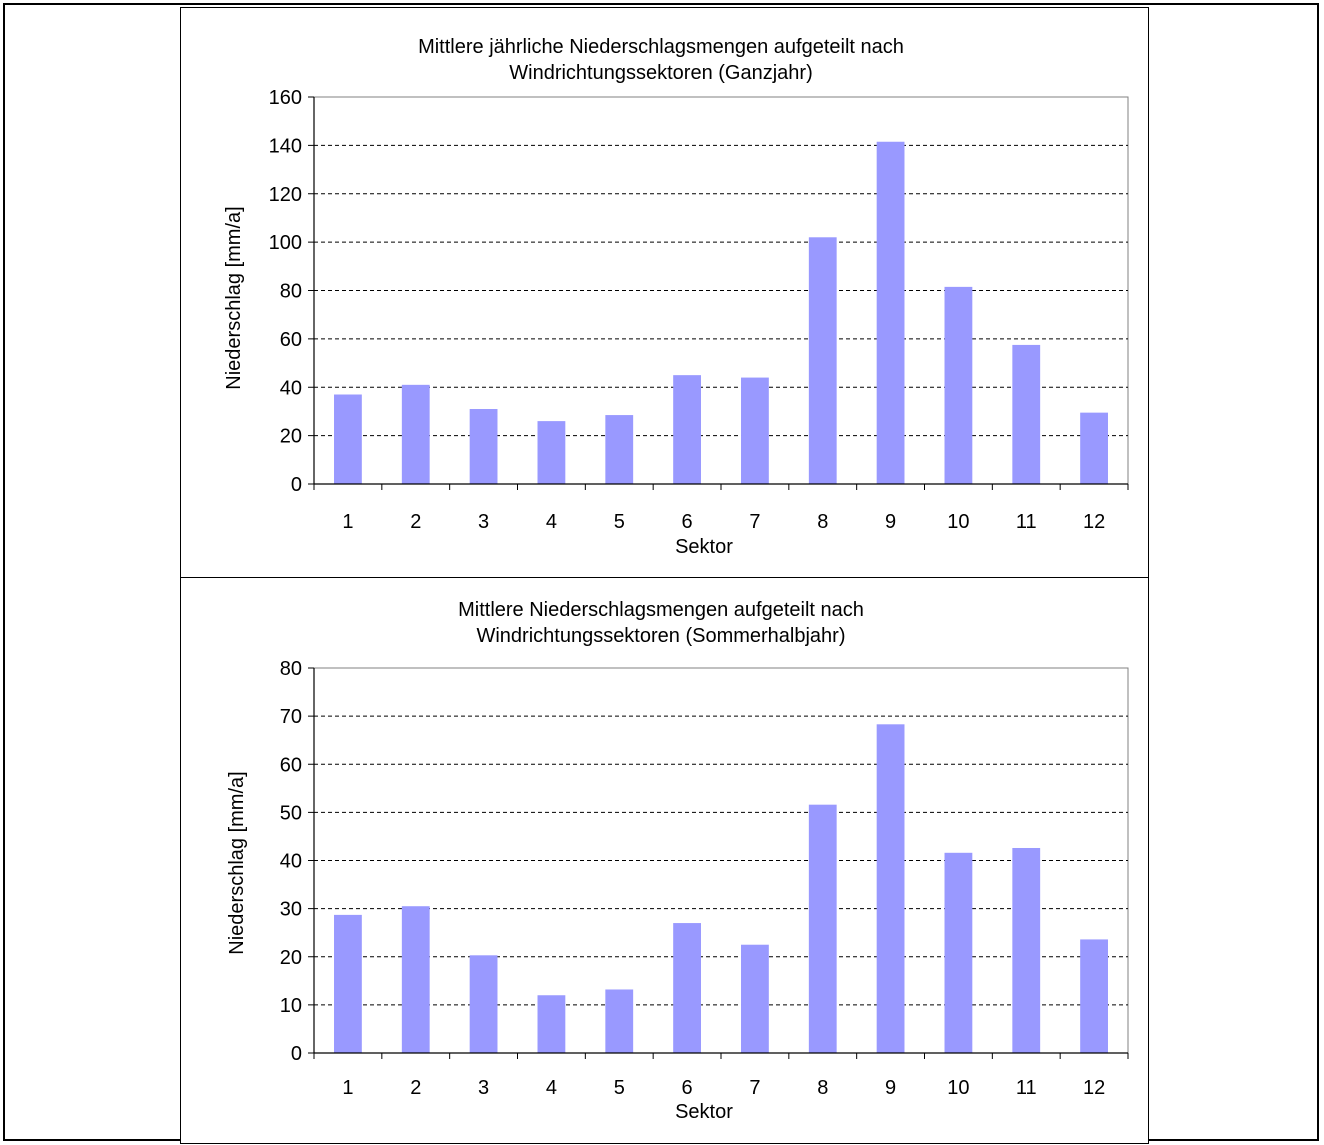 This screenshot has width=1324, height=1145. I want to click on chart-title-line-2: Windrichtungssektoren (Sommerhalbjahr), so click(660, 636).